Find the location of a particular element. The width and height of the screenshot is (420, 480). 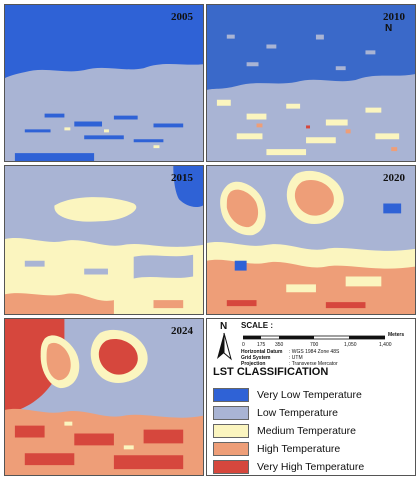

legend-label: Very High Temperature is located at coordinates (311, 467).